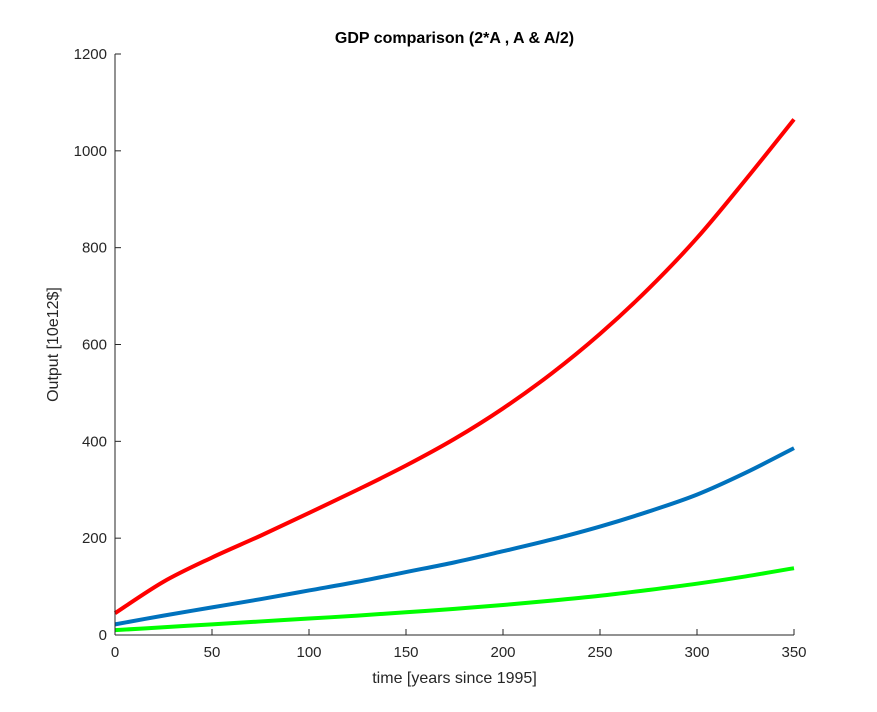 This screenshot has width=877, height=712. What do you see at coordinates (454, 678) in the screenshot?
I see `x-axis-label: time [years since 1995]` at bounding box center [454, 678].